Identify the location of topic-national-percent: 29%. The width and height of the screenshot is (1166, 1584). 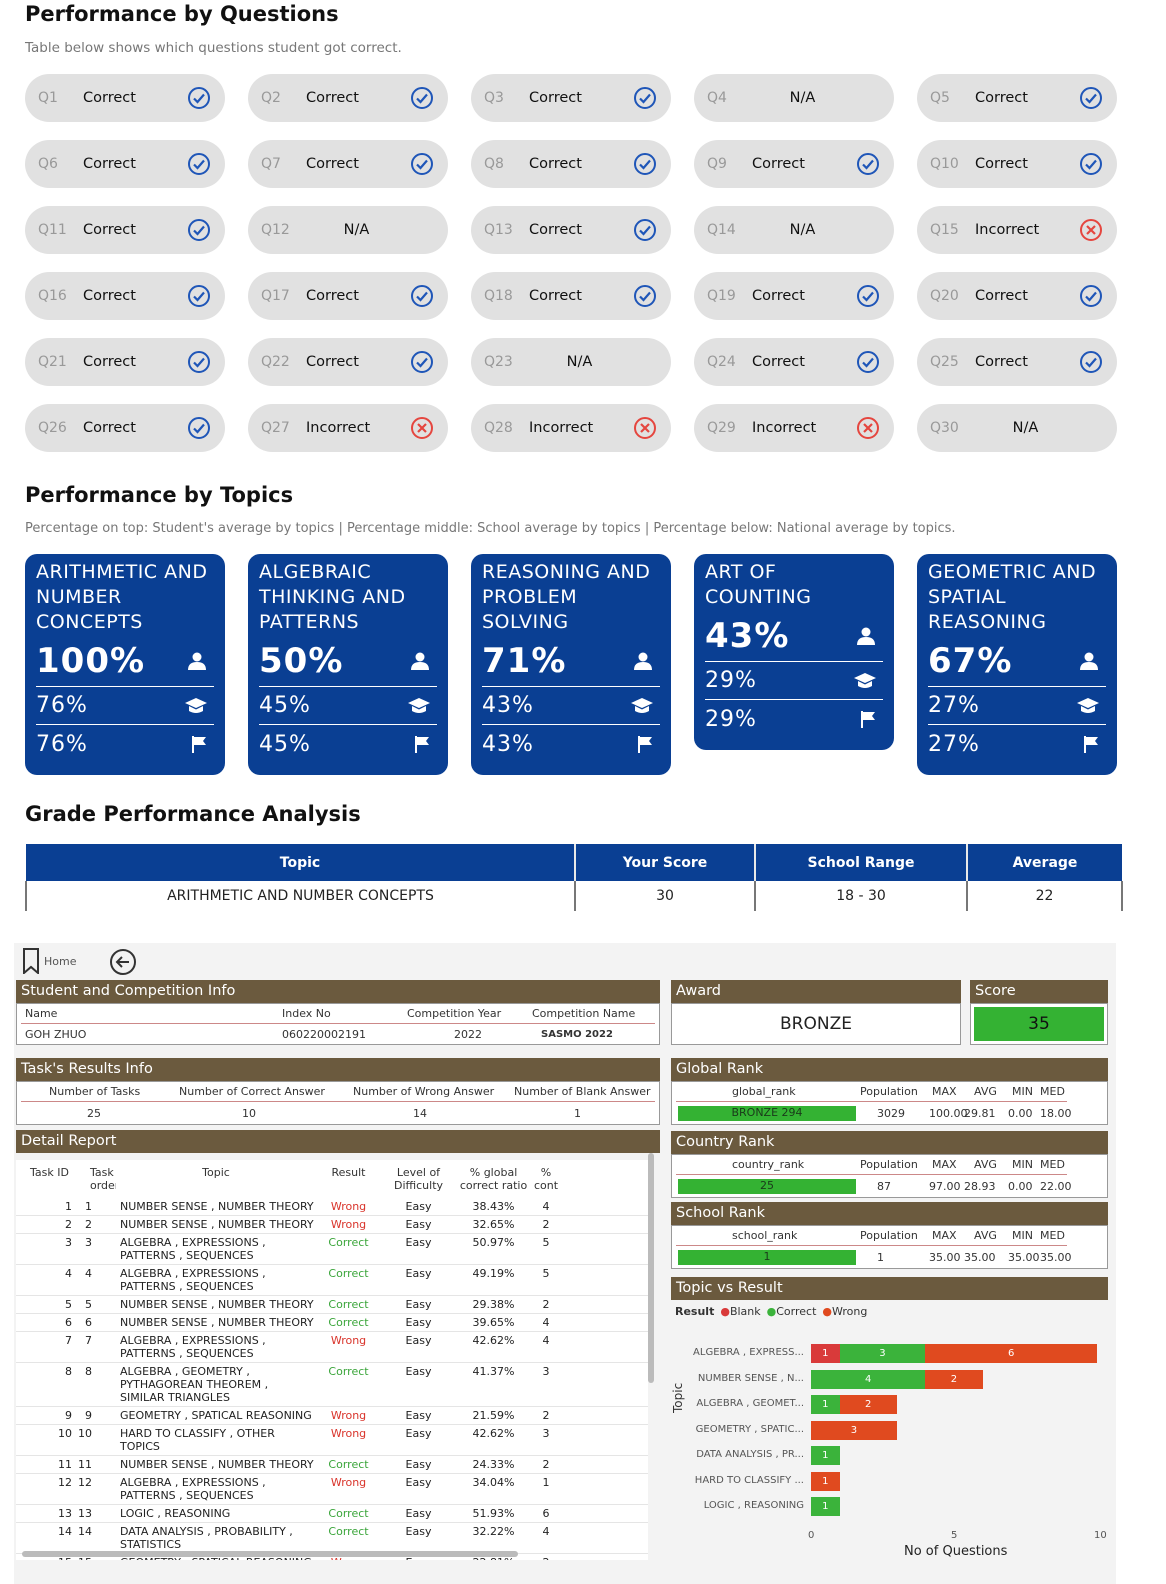
(731, 719).